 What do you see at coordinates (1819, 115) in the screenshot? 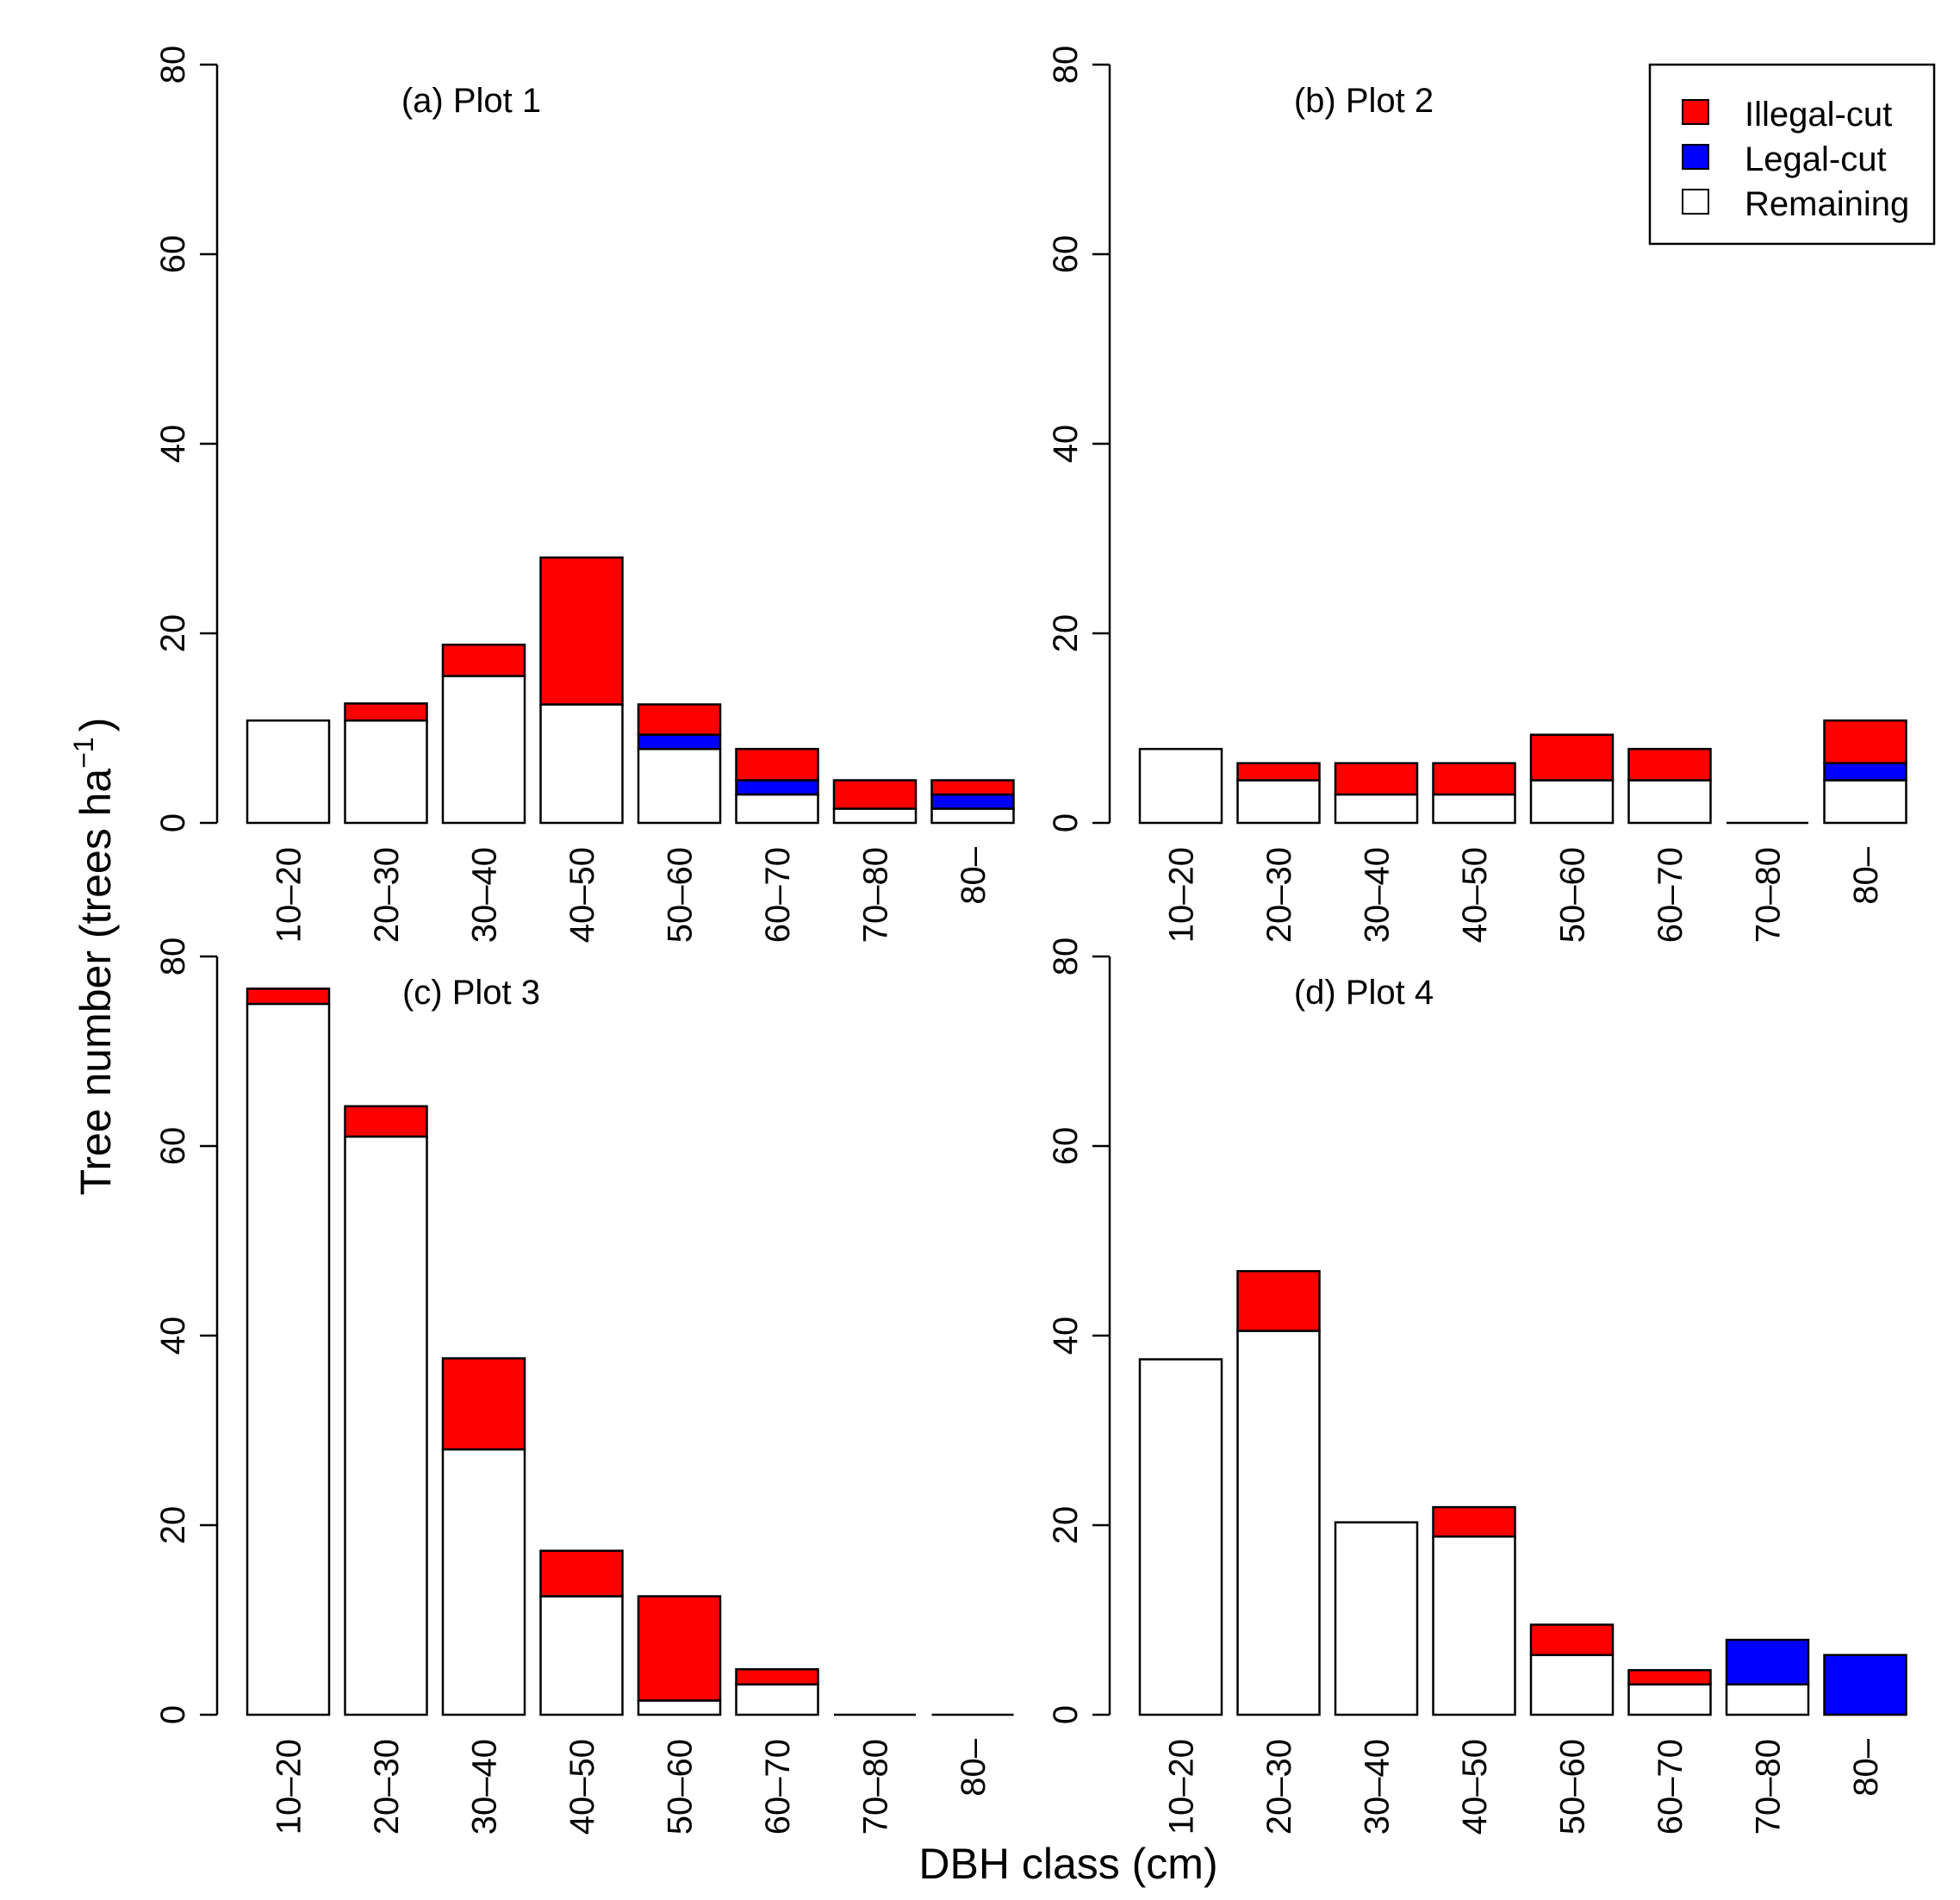
I see `legend-label-illegal-cut: Illegal-cut` at bounding box center [1819, 115].